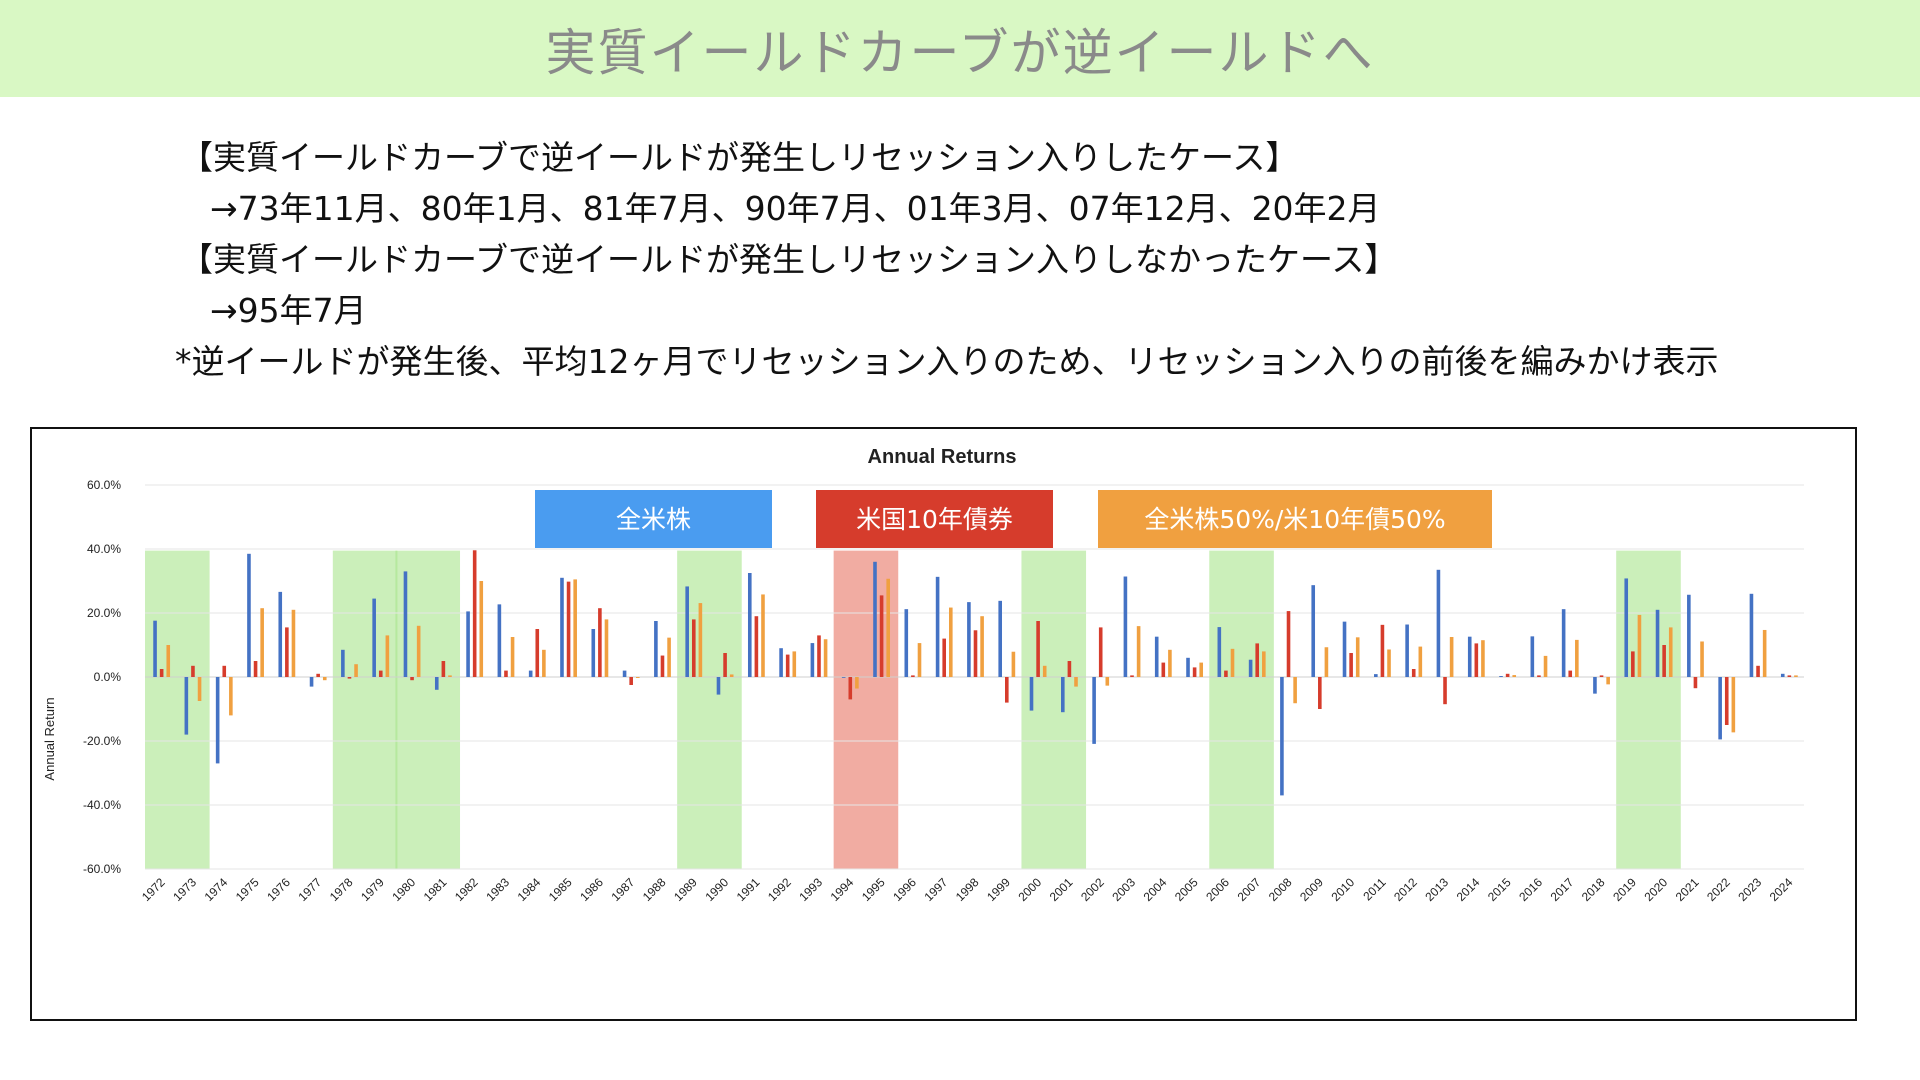  What do you see at coordinates (102, 805) in the screenshot?
I see `y-tick-label: -40.0%` at bounding box center [102, 805].